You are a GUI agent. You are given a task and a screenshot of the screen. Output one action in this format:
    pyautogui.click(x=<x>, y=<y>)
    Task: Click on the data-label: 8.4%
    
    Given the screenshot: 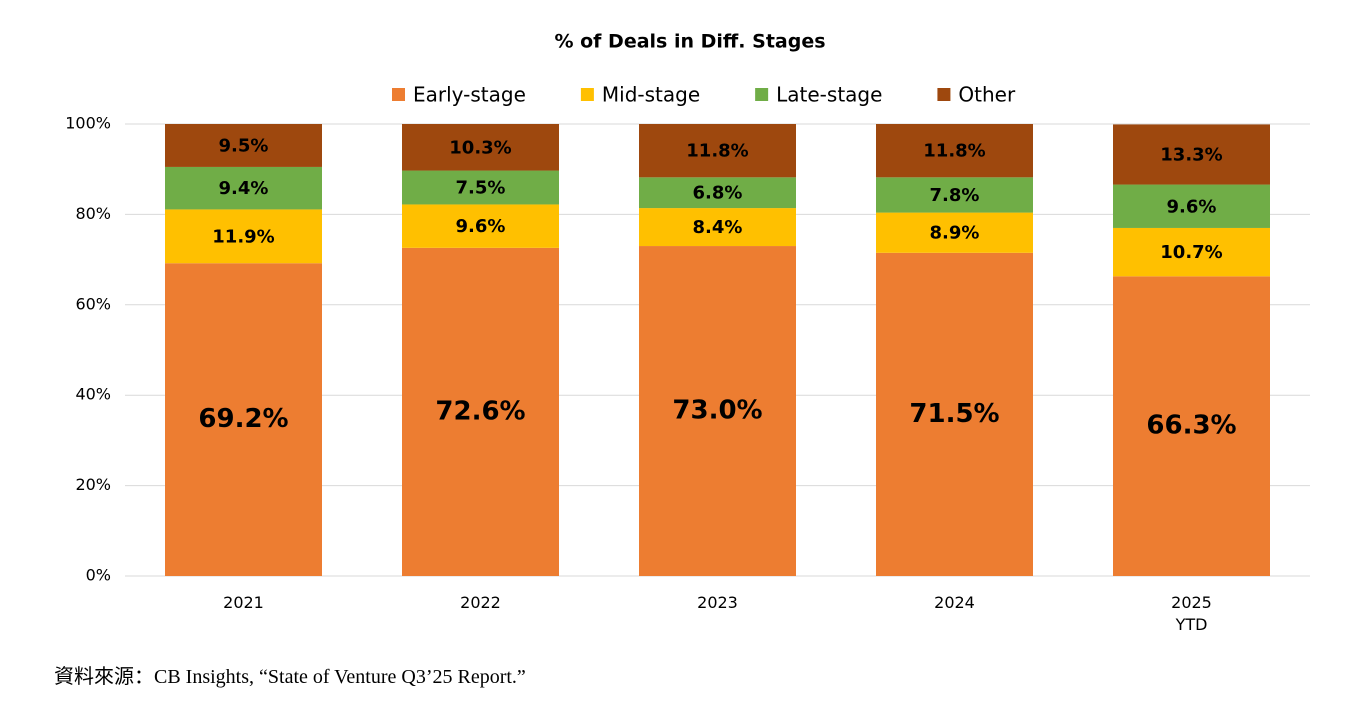 What is the action you would take?
    pyautogui.click(x=718, y=227)
    